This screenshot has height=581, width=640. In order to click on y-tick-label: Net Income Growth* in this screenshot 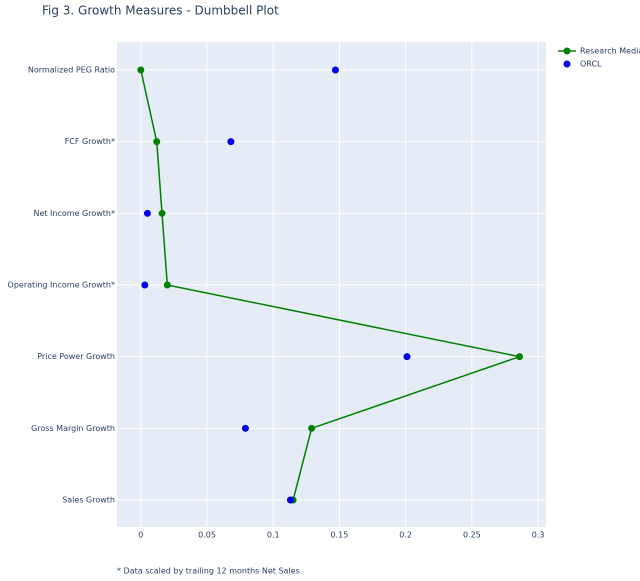, I will do `click(74, 213)`.